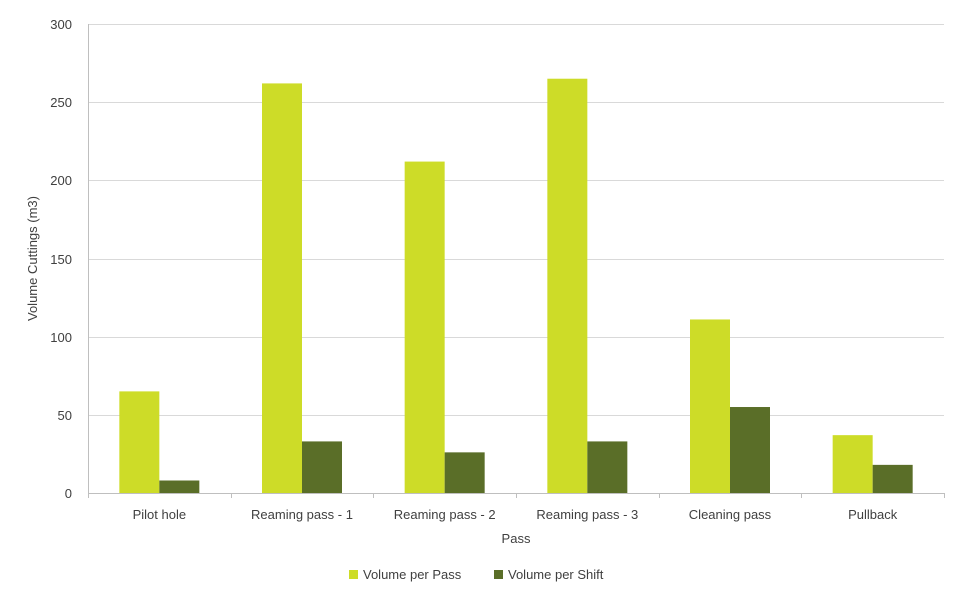  What do you see at coordinates (68, 493) in the screenshot?
I see `y-tick-label: 0` at bounding box center [68, 493].